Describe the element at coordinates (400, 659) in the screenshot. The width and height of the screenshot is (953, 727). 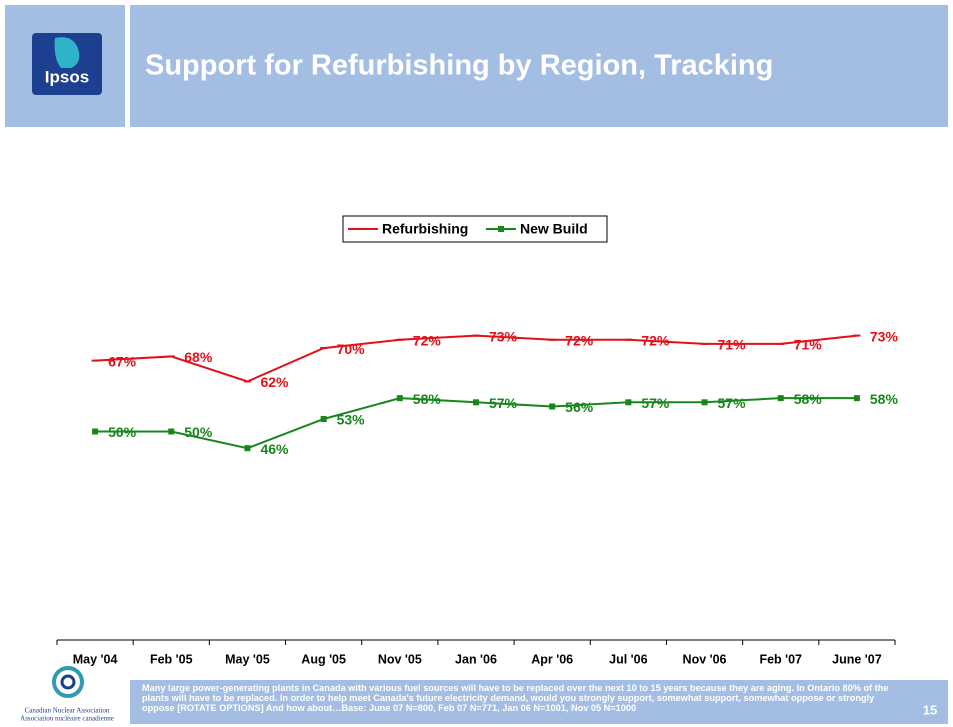
I see `x-tick-label: Nov '05` at that location.